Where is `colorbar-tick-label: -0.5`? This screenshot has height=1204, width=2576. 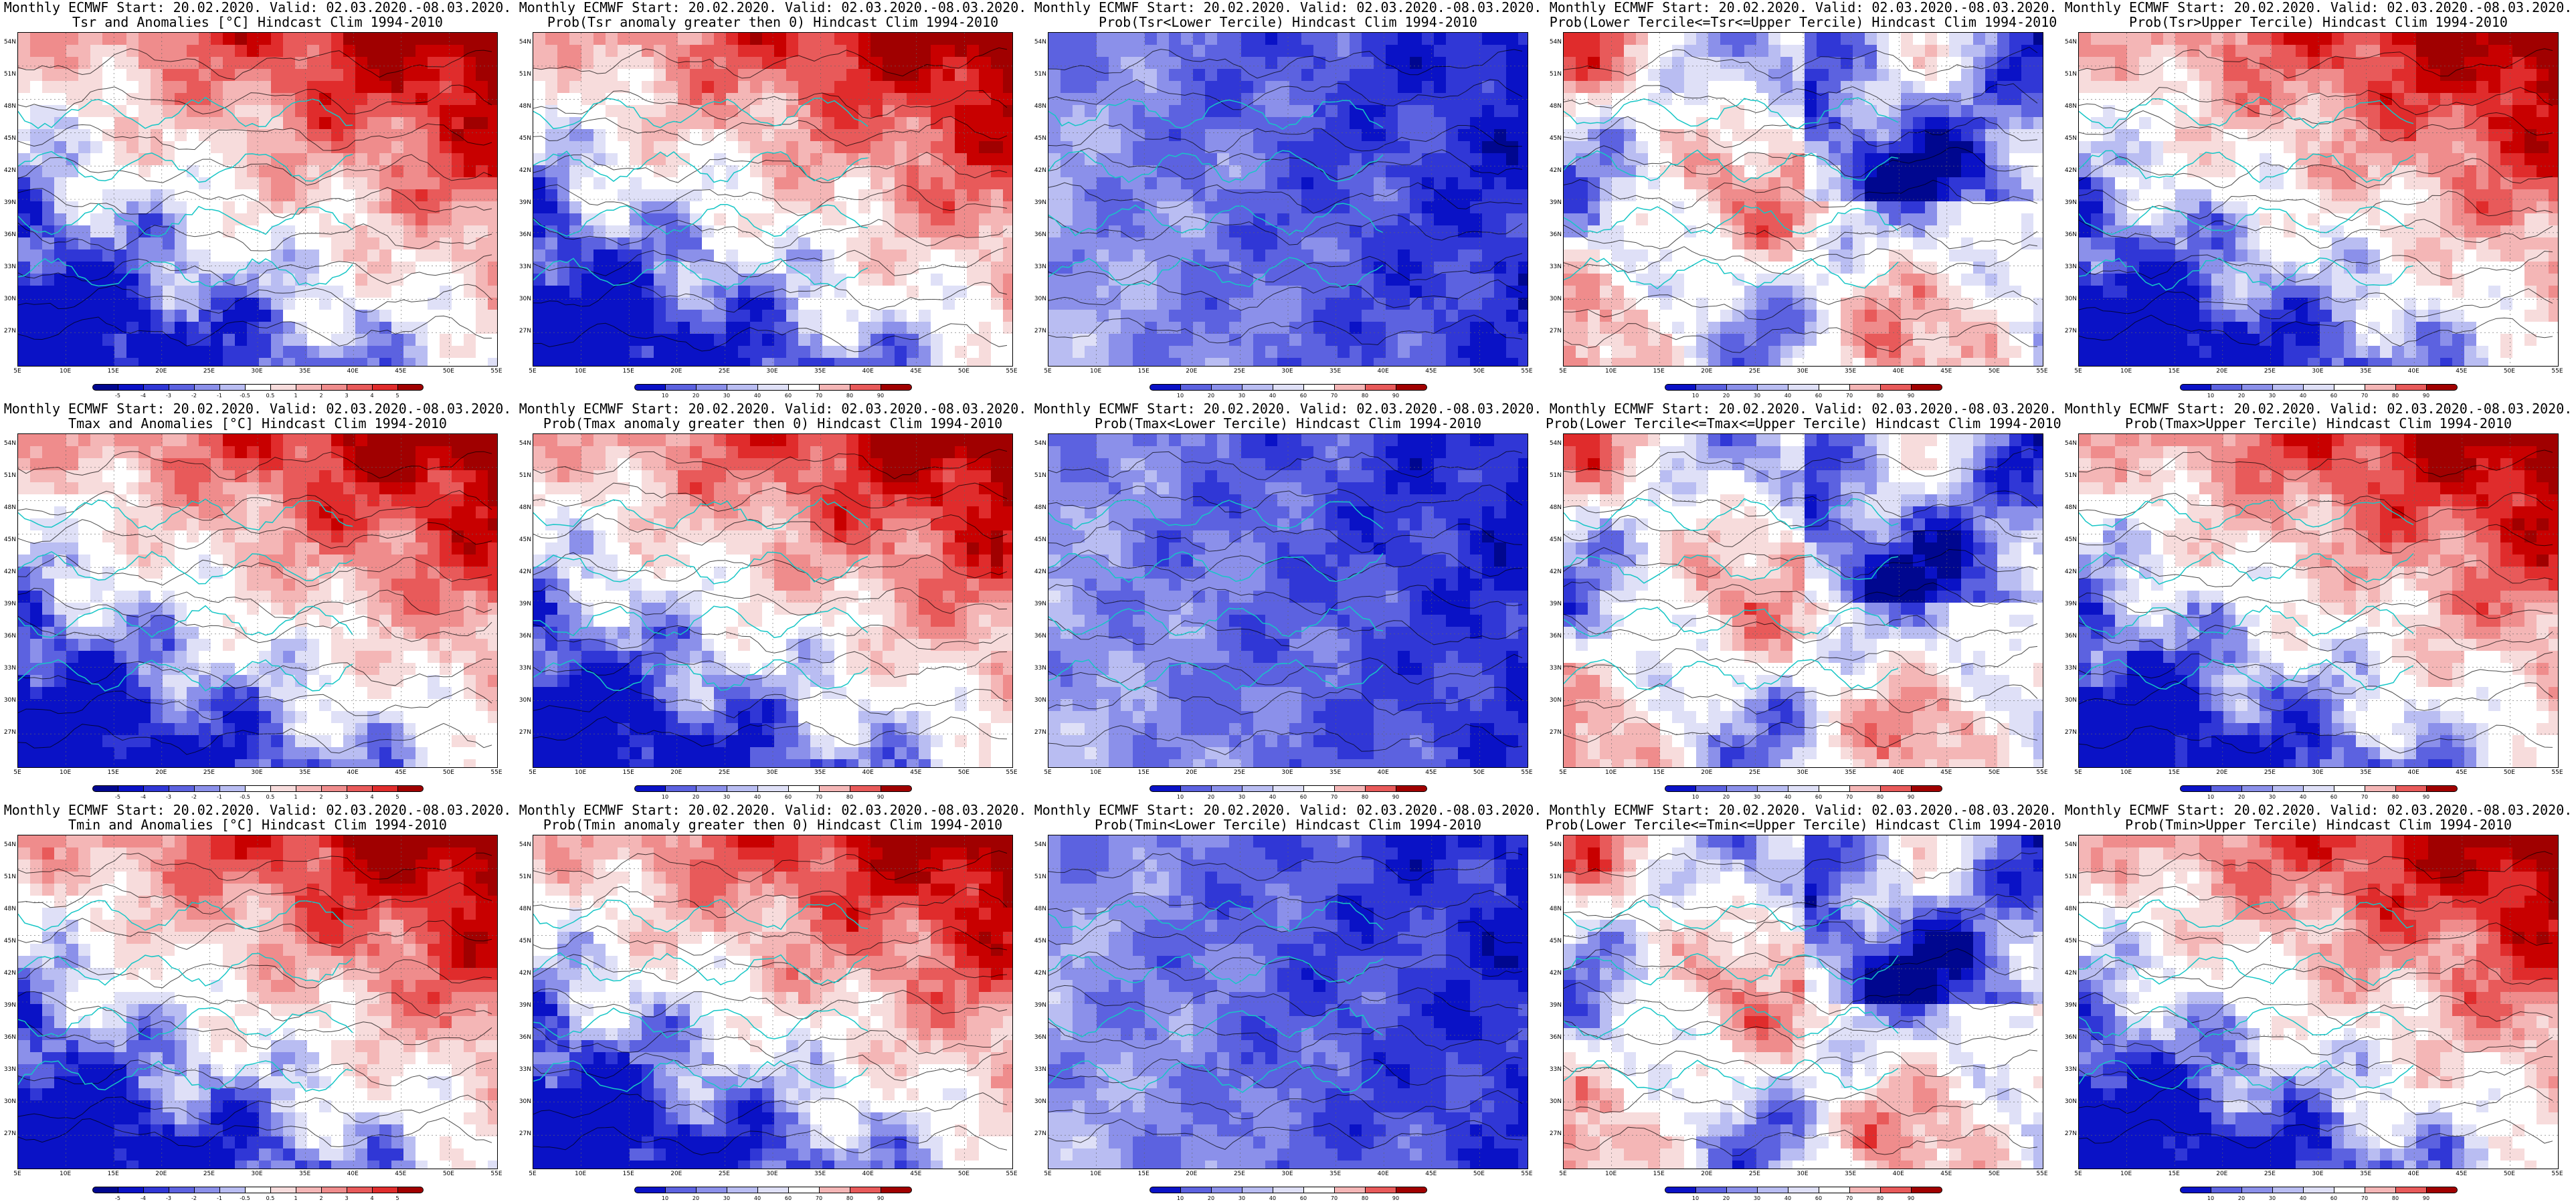 colorbar-tick-label: -0.5 is located at coordinates (245, 396).